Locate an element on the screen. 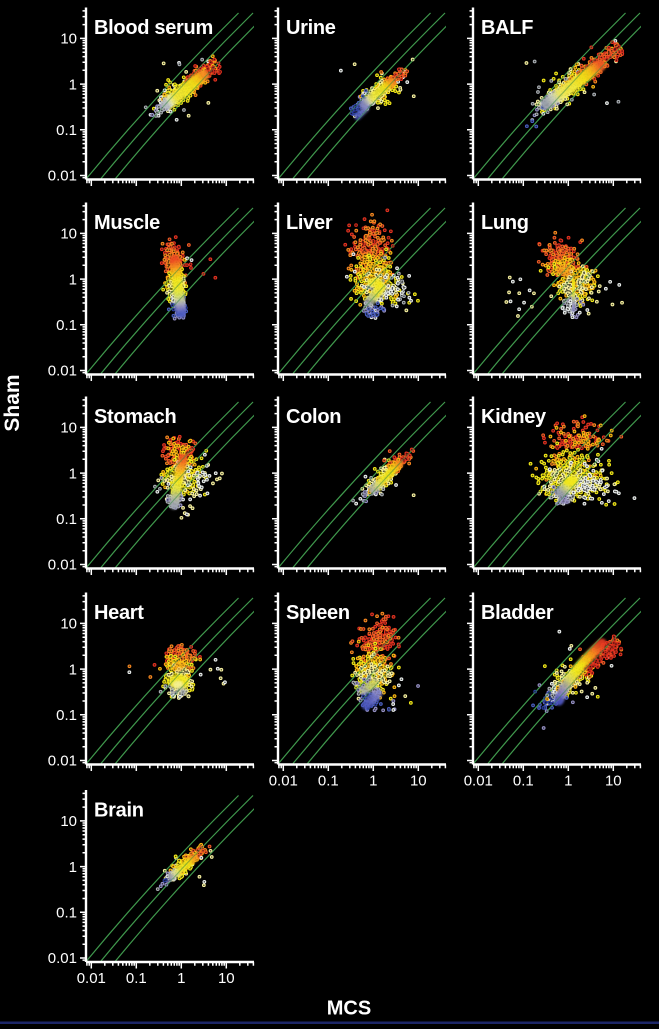 This screenshot has height=1029, width=659. svg-text: Liver is located at coordinates (309, 223).